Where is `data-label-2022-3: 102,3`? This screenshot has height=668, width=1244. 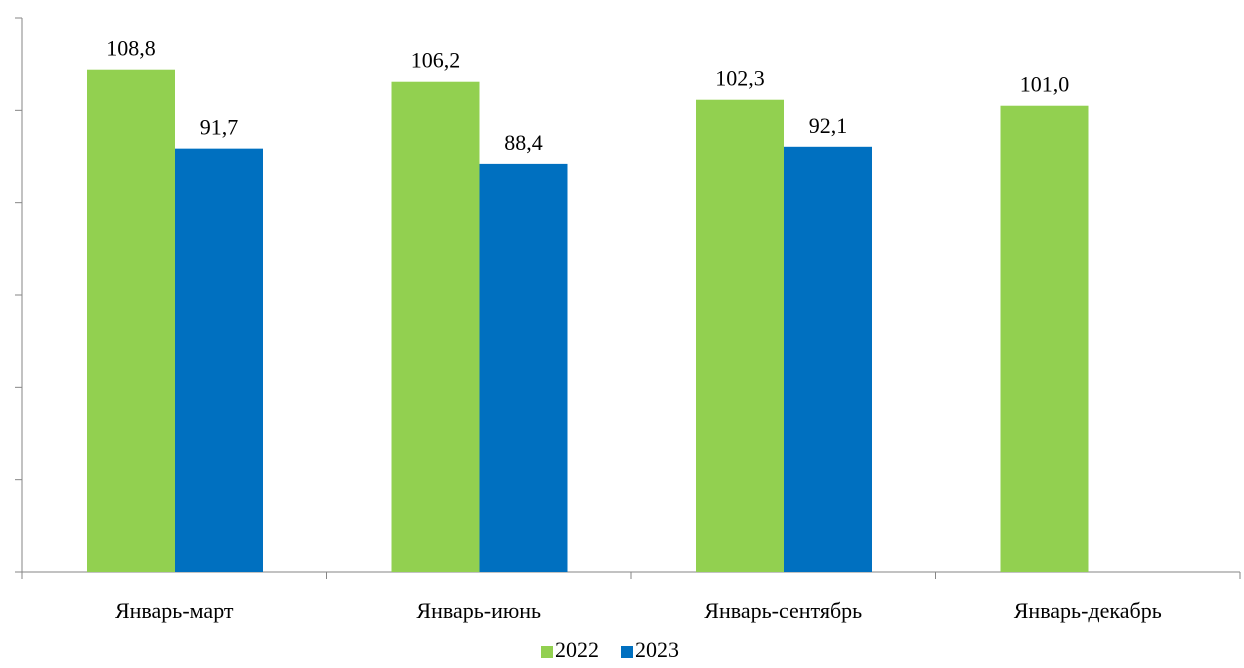
data-label-2022-3: 102,3 is located at coordinates (740, 78).